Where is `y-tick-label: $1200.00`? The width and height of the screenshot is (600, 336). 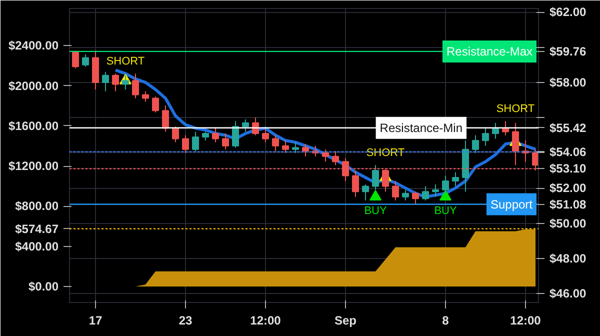
y-tick-label: $1200.00 is located at coordinates (33, 166).